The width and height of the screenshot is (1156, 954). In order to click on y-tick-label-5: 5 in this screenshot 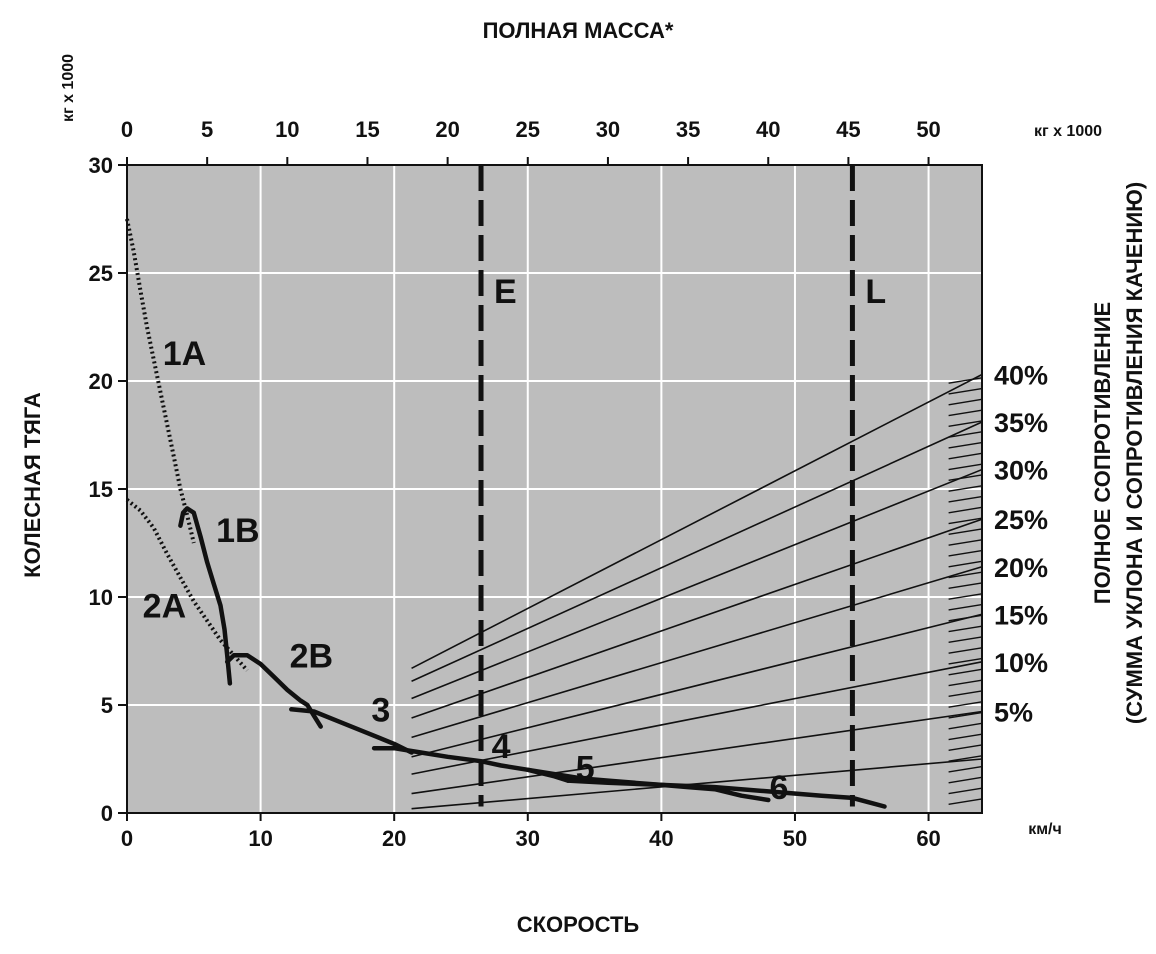, I will do `click(107, 705)`.